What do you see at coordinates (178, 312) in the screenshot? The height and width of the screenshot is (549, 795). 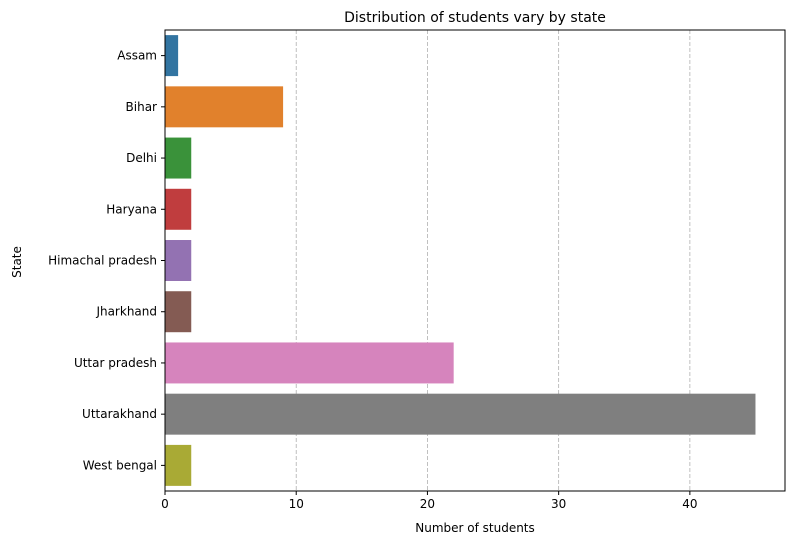 I see `bar-jharkhand` at bounding box center [178, 312].